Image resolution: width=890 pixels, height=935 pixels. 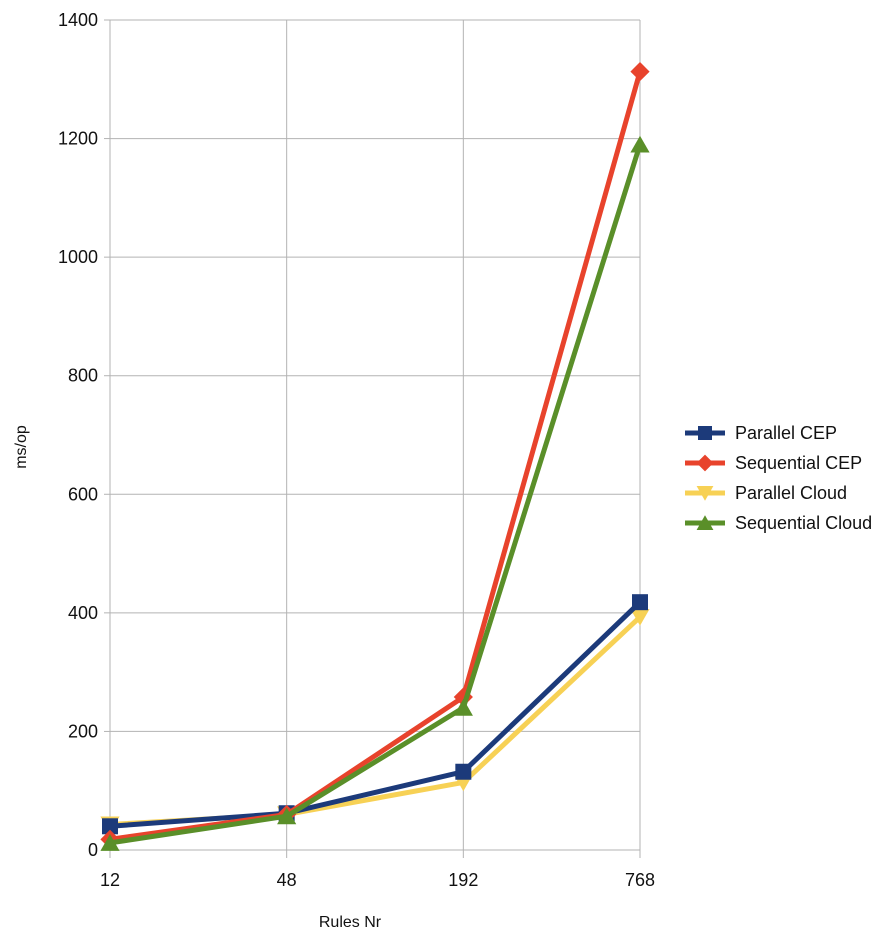 What do you see at coordinates (93, 850) in the screenshot?
I see `y-tick-label: 0` at bounding box center [93, 850].